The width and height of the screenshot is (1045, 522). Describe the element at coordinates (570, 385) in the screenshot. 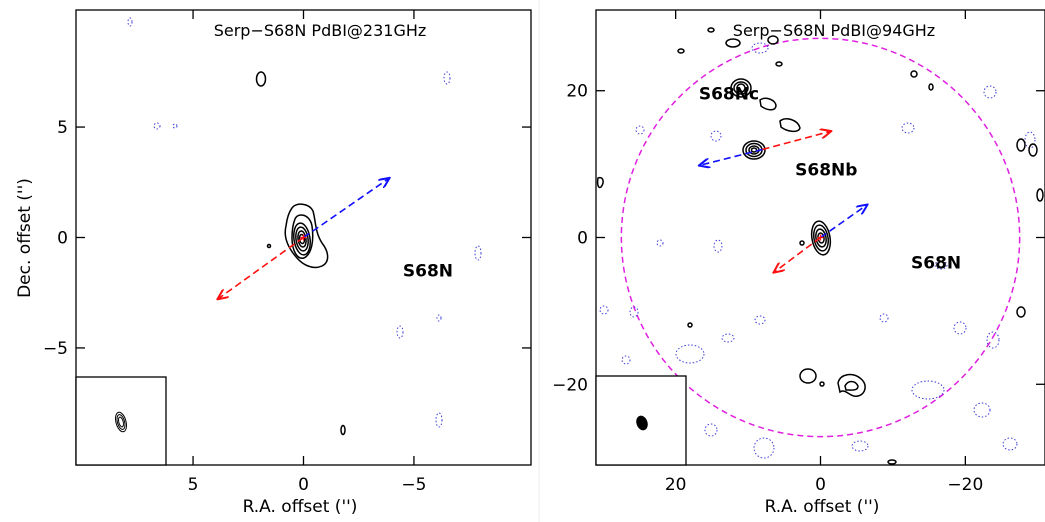

I see `y-tick-label: −20` at that location.